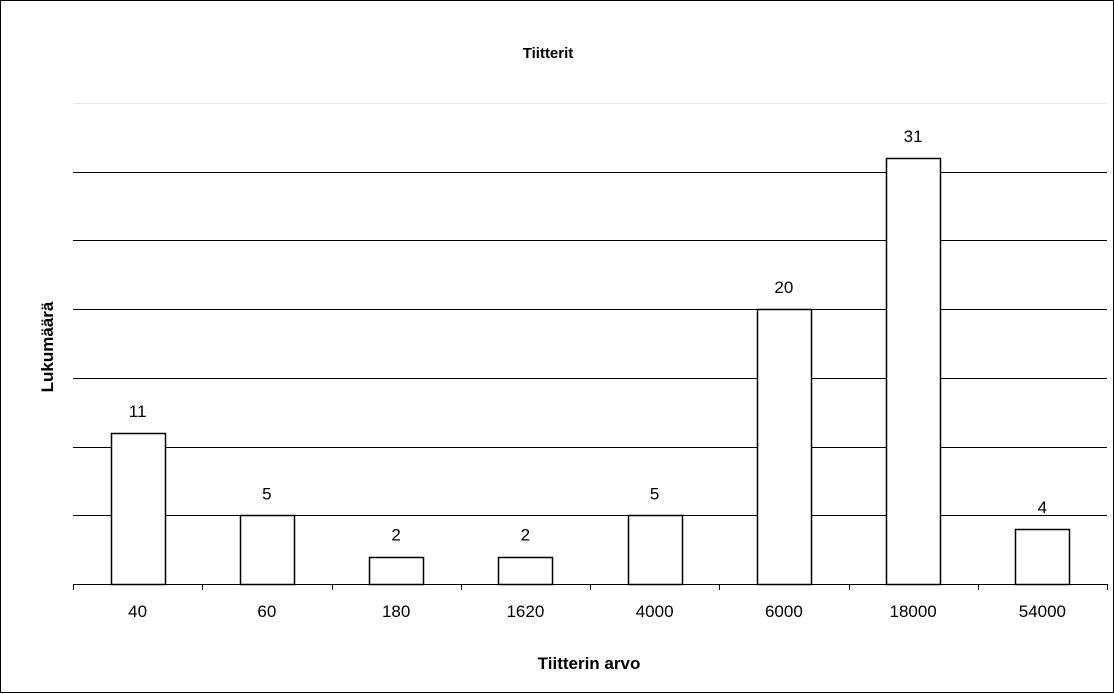 Image resolution: width=1114 pixels, height=694 pixels. What do you see at coordinates (1042, 507) in the screenshot?
I see `data-label-54000: 4` at bounding box center [1042, 507].